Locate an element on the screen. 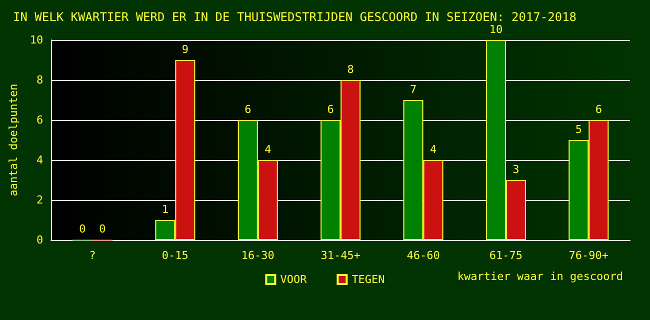  y-axis-title: aantal doelpunten is located at coordinates (13, 140).